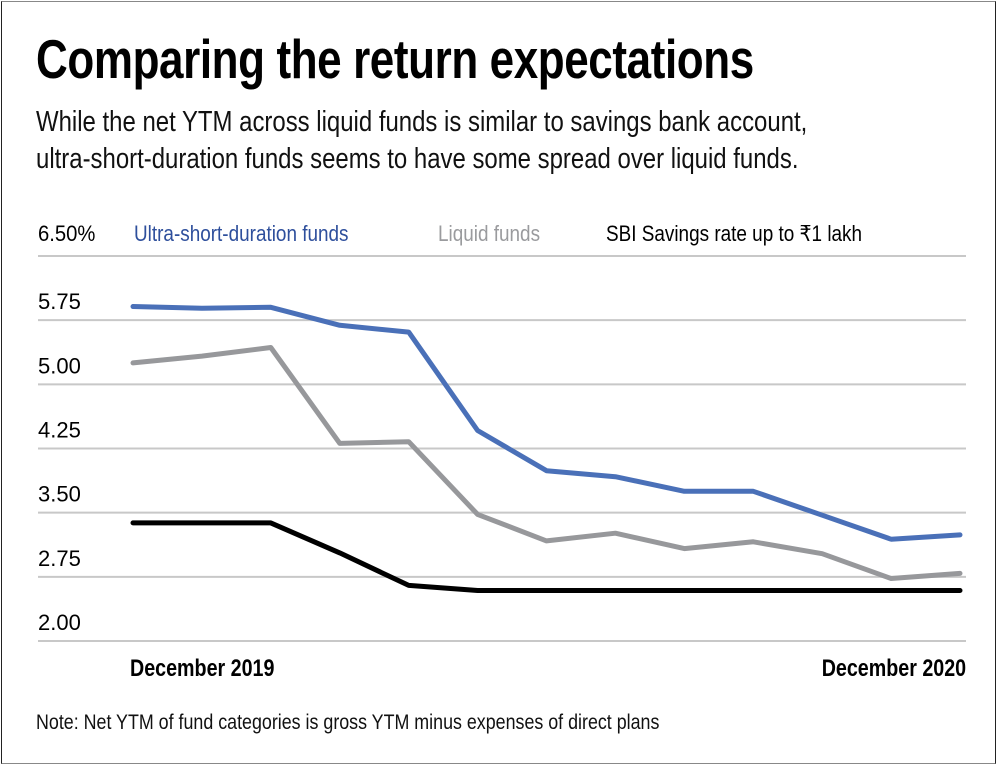  Describe the element at coordinates (59, 494) in the screenshot. I see `y-tick-label: 3.50` at that location.